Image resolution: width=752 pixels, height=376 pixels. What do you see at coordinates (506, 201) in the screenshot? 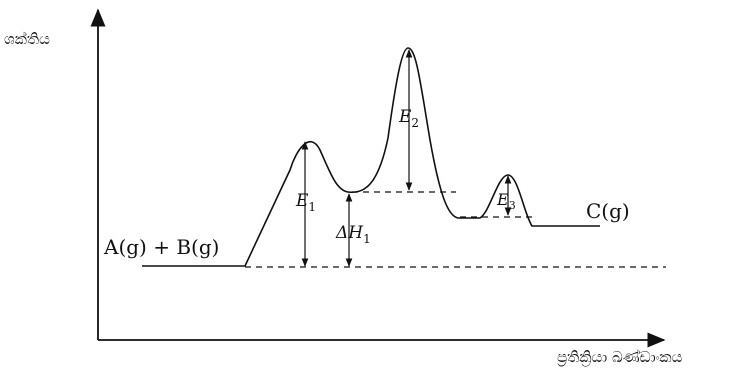
I see `e3-label: E3` at bounding box center [506, 201].